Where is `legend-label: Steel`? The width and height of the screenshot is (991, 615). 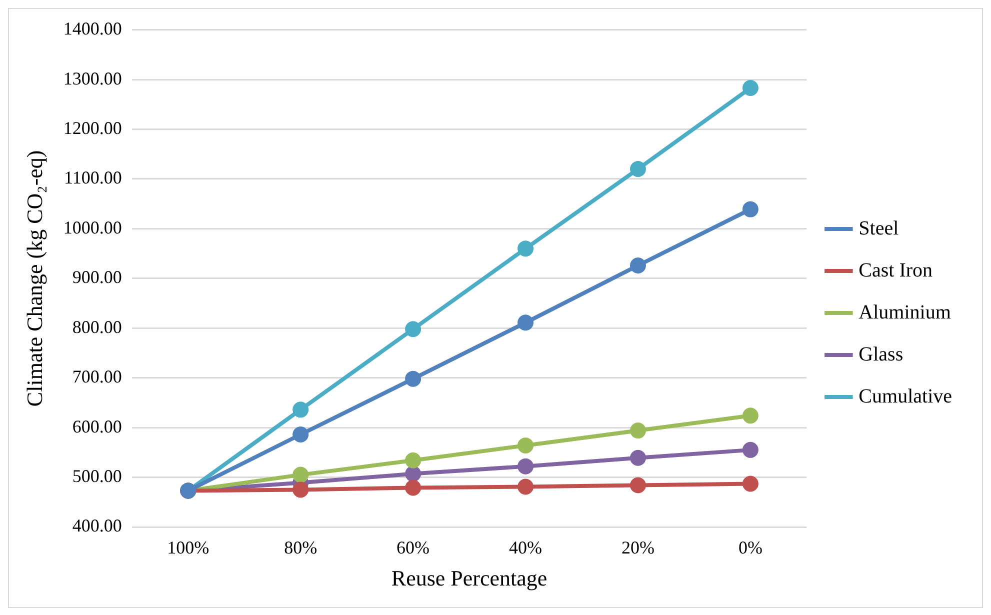
legend-label: Steel is located at coordinates (879, 228).